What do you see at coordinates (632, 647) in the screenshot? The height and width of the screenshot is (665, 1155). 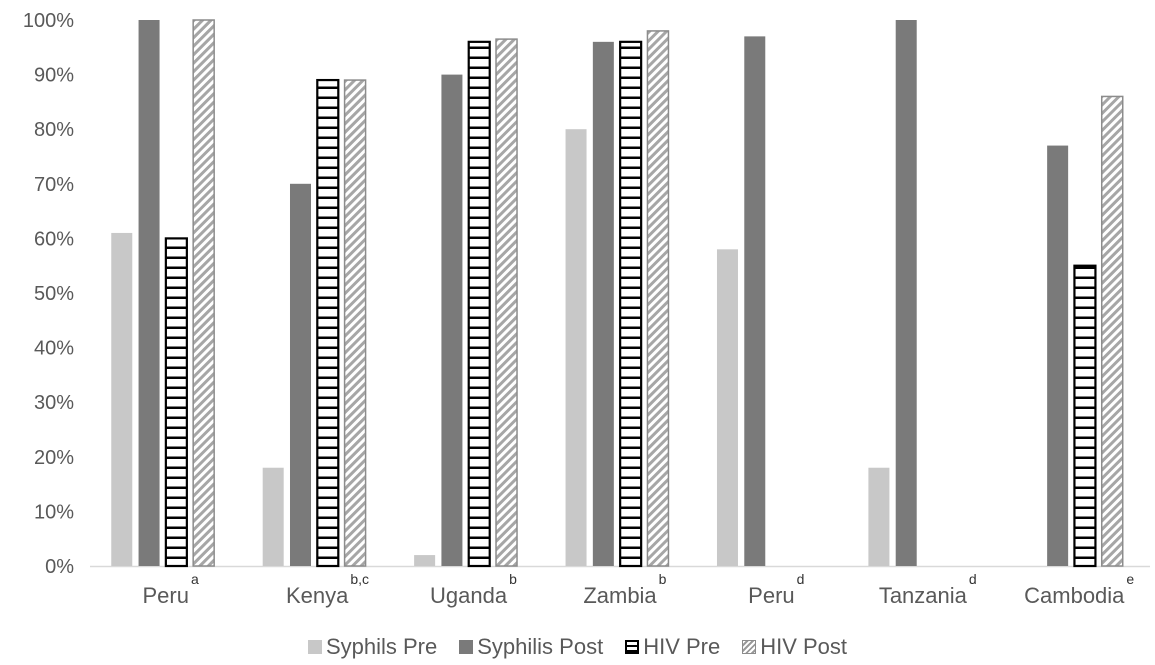 I see `legend-swatch-hiv-pre` at bounding box center [632, 647].